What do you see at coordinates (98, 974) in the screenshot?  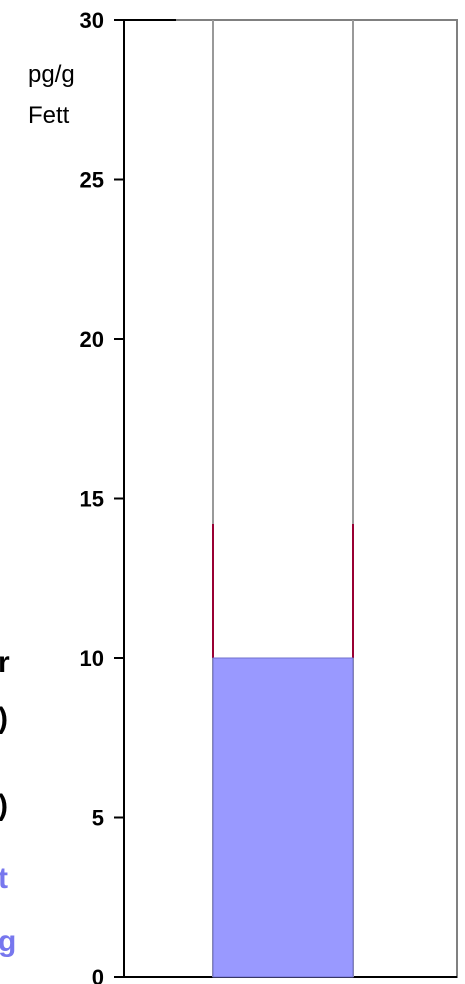 I see `y-tick-label: 0` at bounding box center [98, 974].